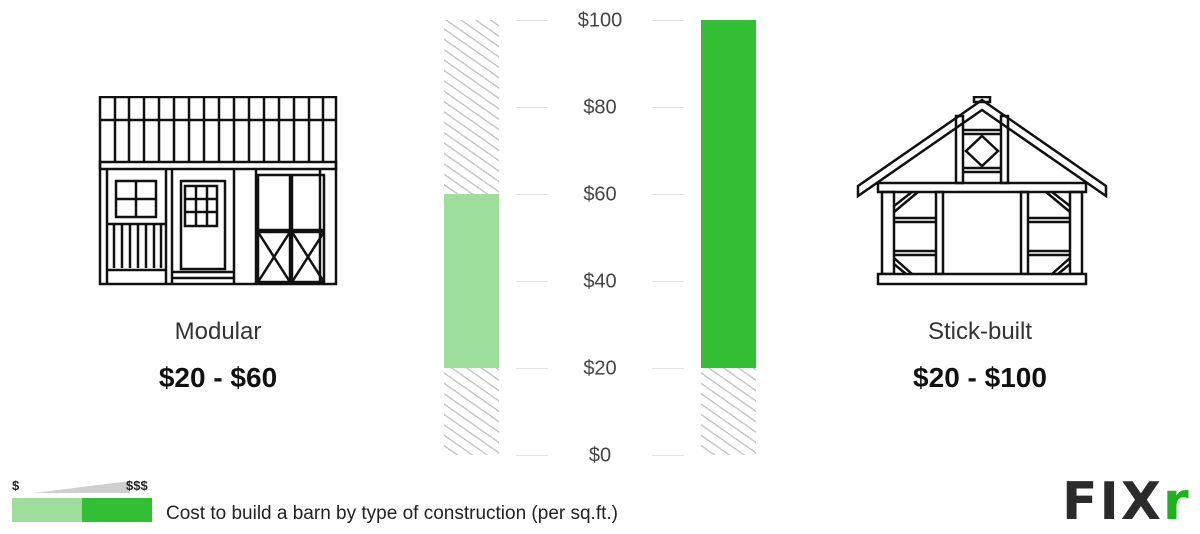 This screenshot has height=534, width=1200. What do you see at coordinates (218, 377) in the screenshot?
I see `category-range-modular: $20 - $60` at bounding box center [218, 377].